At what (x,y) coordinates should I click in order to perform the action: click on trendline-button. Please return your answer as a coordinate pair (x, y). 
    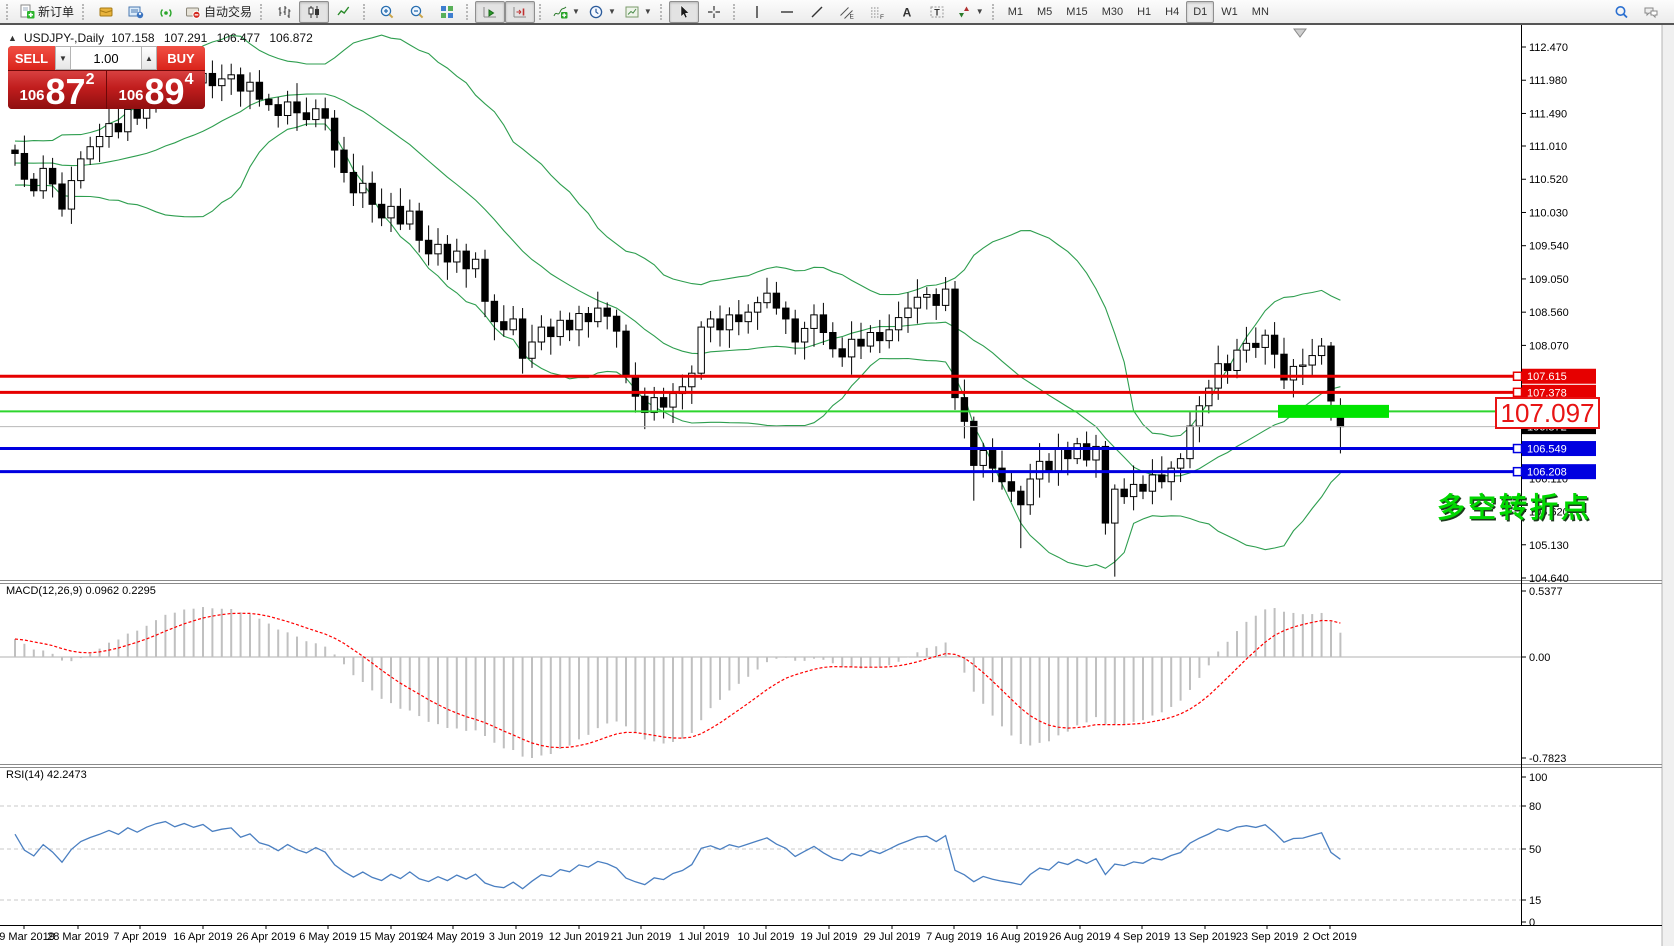
    Looking at the image, I should click on (817, 12).